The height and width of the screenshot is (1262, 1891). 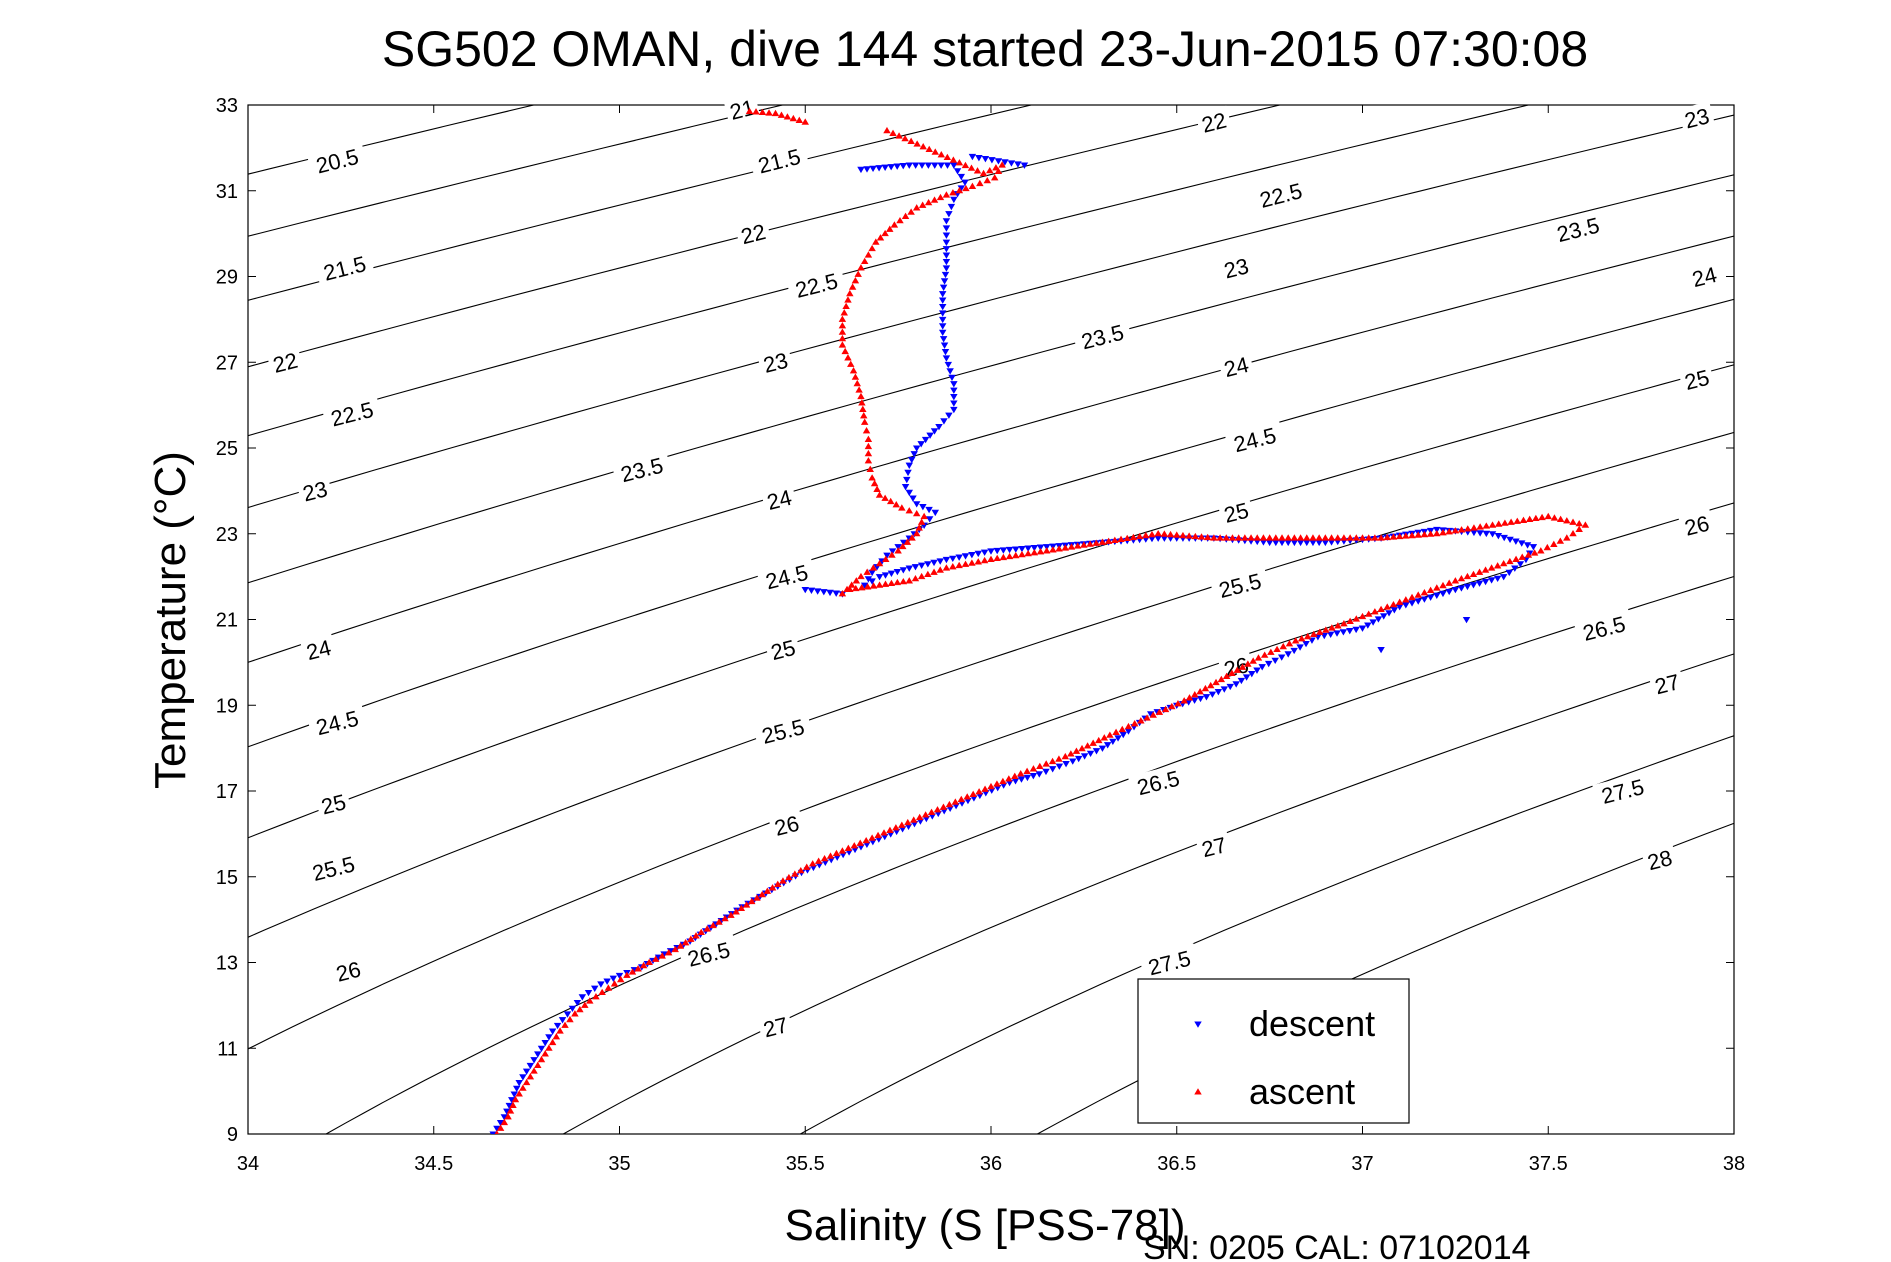 What do you see at coordinates (227, 878) in the screenshot?
I see `y-tick-label: 15` at bounding box center [227, 878].